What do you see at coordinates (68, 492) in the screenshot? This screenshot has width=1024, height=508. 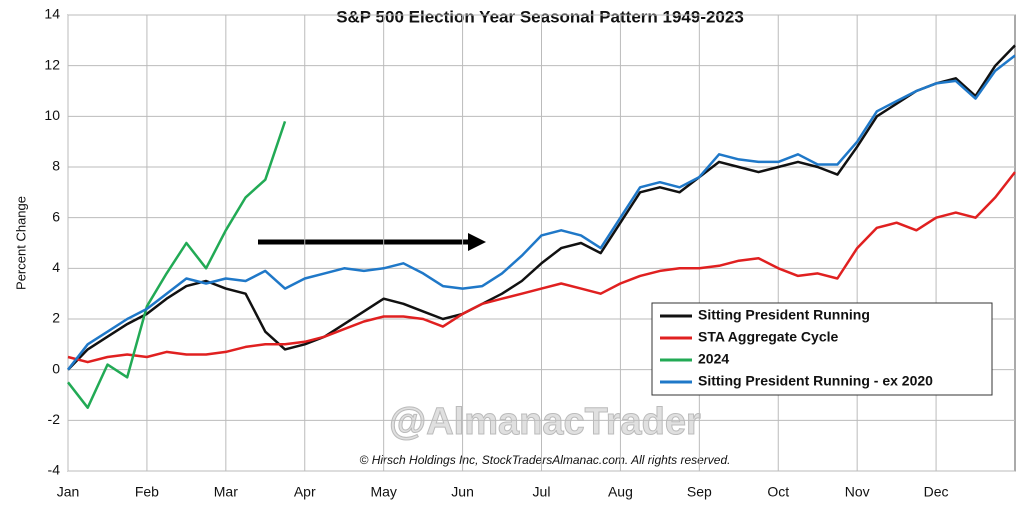 I see `x-tick-label: Jan` at bounding box center [68, 492].